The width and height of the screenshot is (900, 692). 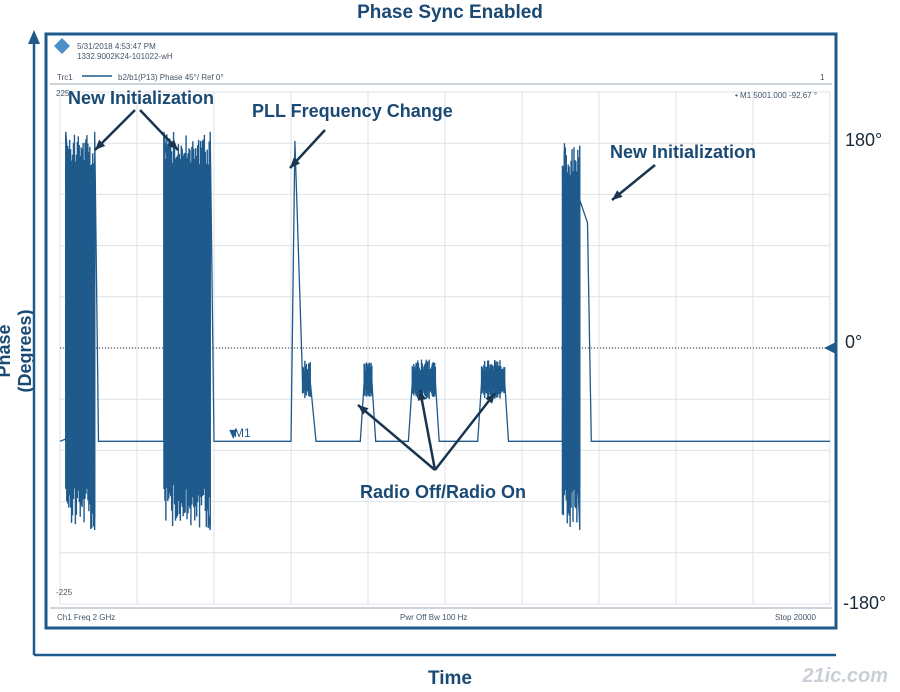 What do you see at coordinates (86, 617) in the screenshot?
I see `footer-channel: Ch1 Freq 2 GHz` at bounding box center [86, 617].